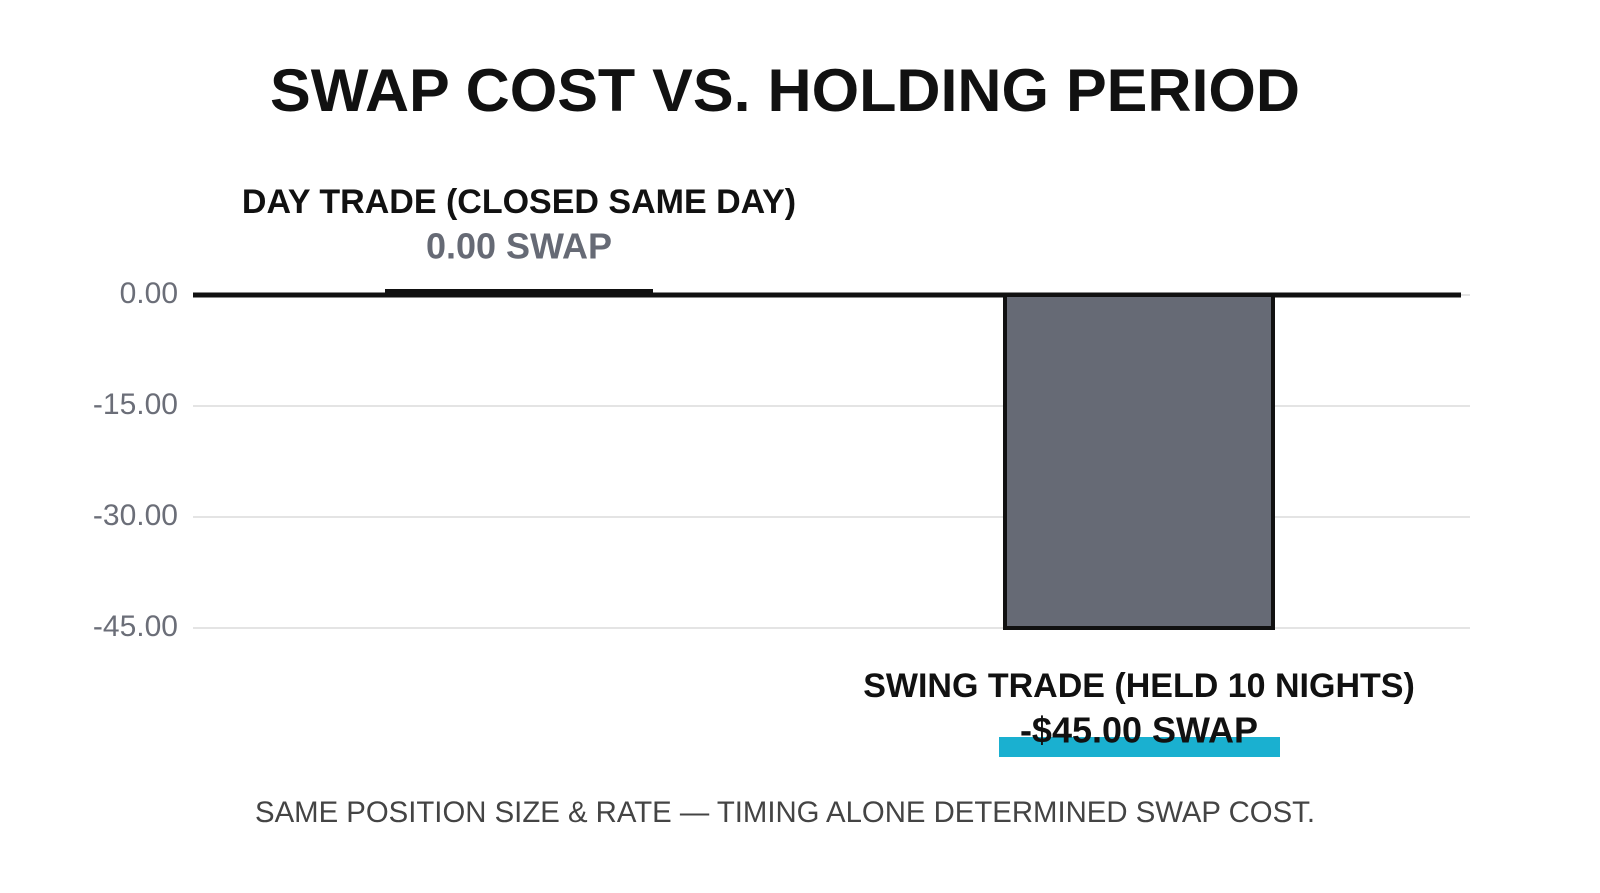 The width and height of the screenshot is (1600, 893). What do you see at coordinates (135, 515) in the screenshot?
I see `y-tick-label: -30.00` at bounding box center [135, 515].